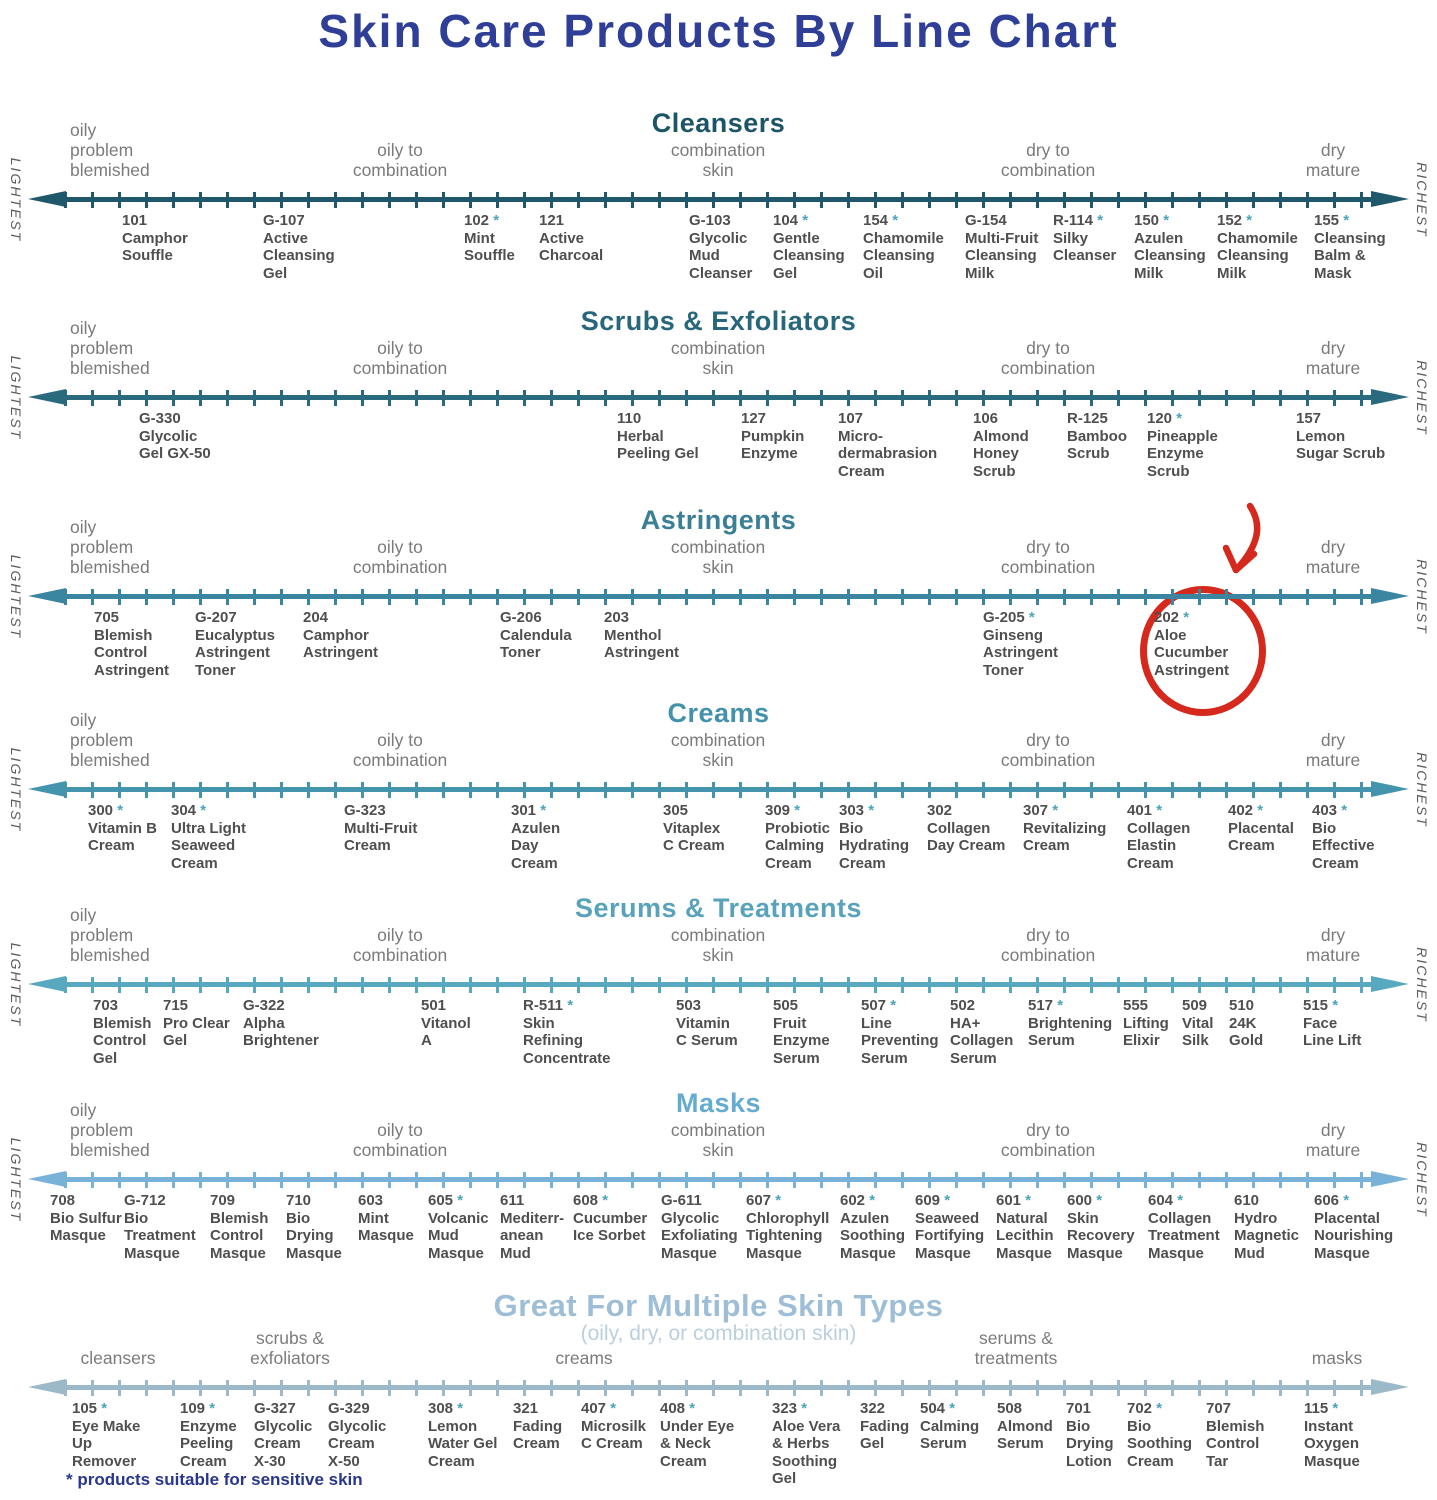 The image size is (1437, 1500). What do you see at coordinates (658, 445) in the screenshot?
I see `product-name: Herbal Peeling Gel` at bounding box center [658, 445].